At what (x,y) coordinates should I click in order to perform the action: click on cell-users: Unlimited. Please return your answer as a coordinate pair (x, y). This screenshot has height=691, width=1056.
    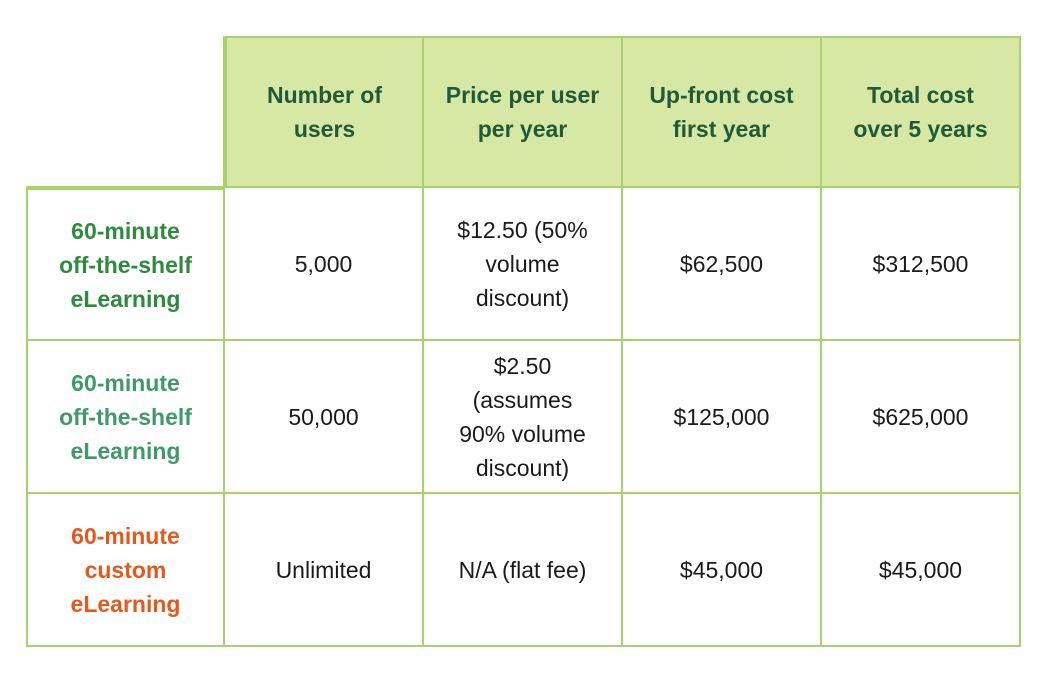
    Looking at the image, I should click on (324, 570).